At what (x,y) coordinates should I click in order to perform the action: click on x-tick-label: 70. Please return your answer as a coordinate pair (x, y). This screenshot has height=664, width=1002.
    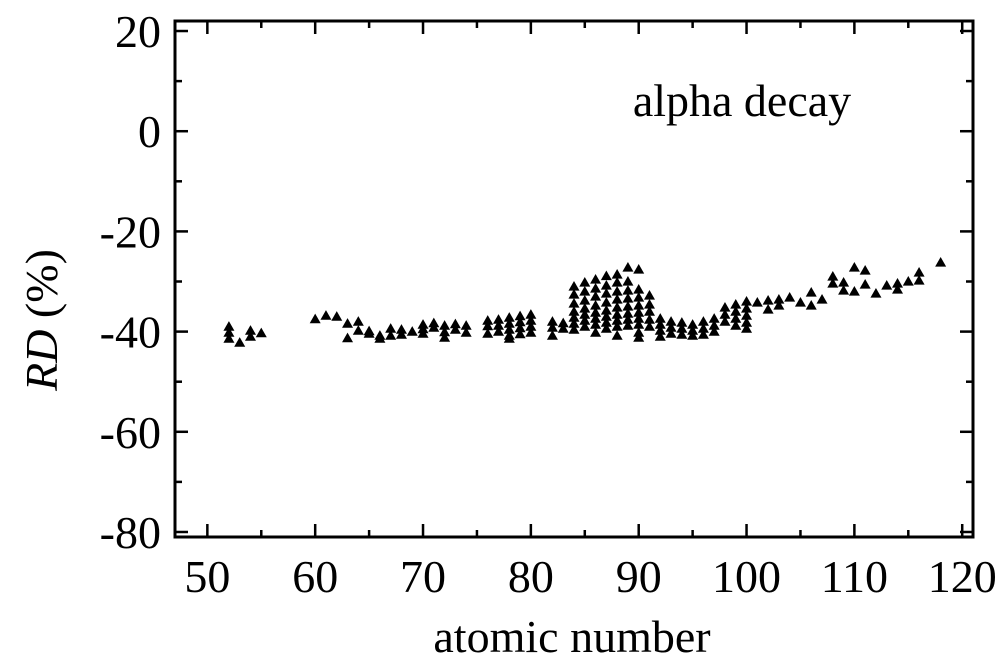
    Looking at the image, I should click on (423, 576).